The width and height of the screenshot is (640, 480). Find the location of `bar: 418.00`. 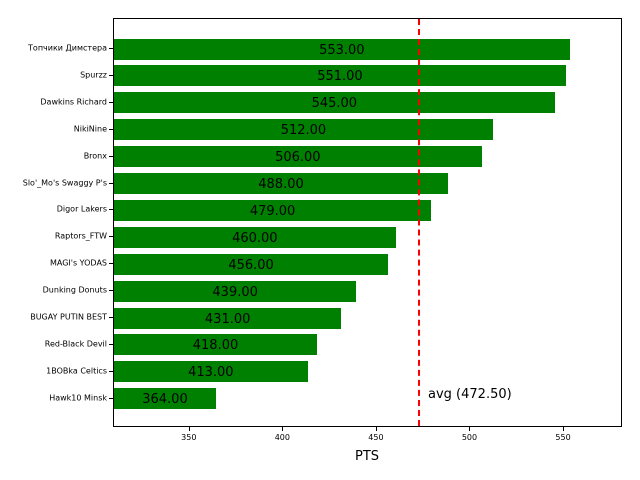

bar: 418.00 is located at coordinates (216, 345).